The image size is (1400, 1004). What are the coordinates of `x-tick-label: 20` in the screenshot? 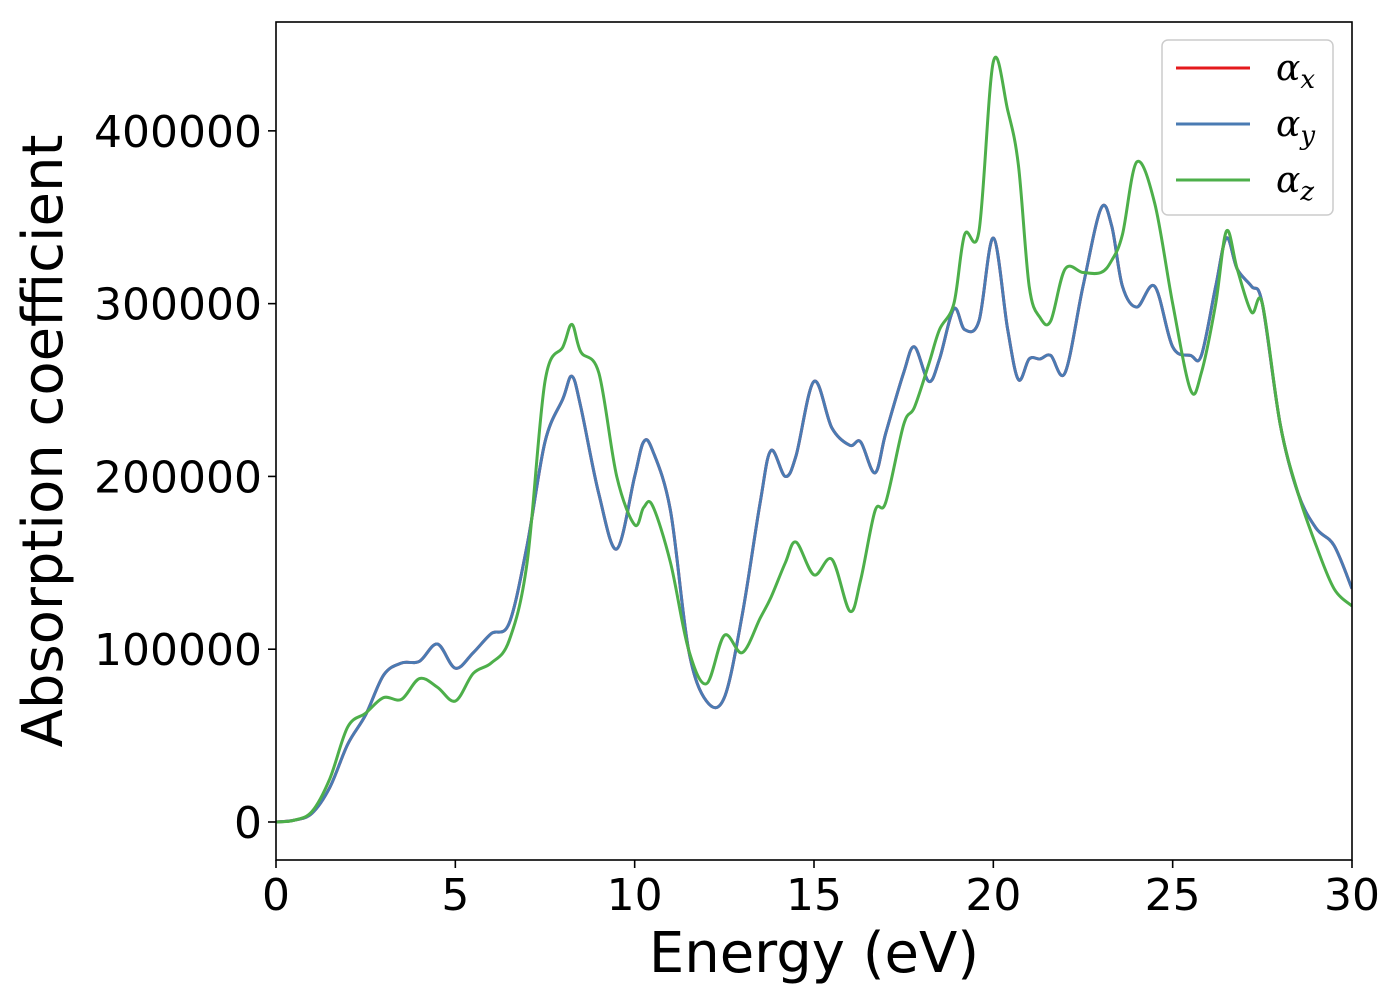 It's located at (993, 895).